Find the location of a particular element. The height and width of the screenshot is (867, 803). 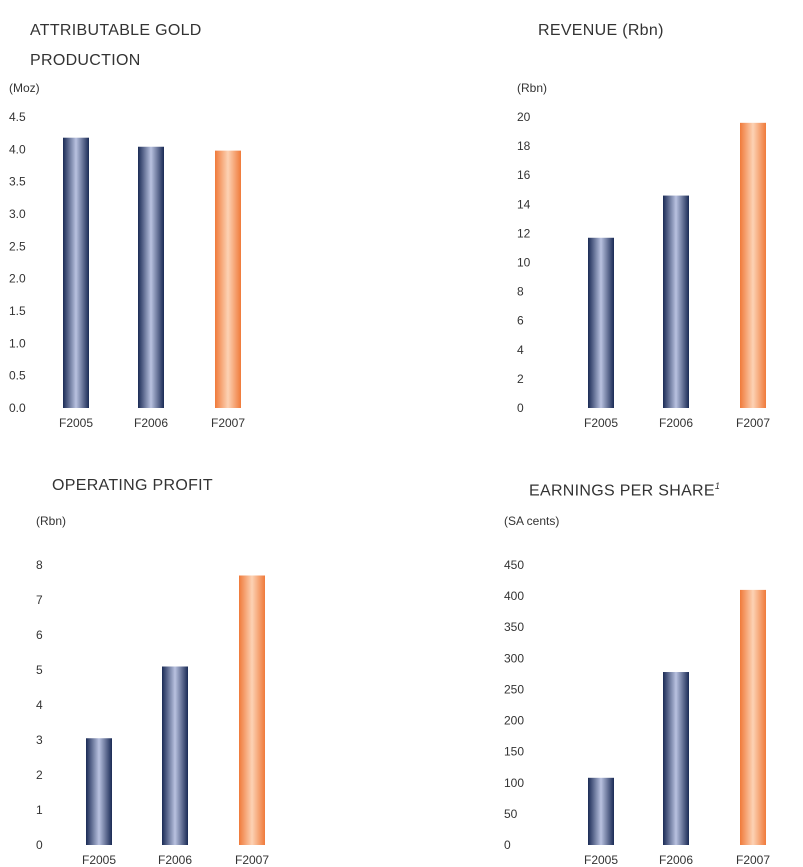

chart-title-line-2: PRODUCTION is located at coordinates (85, 60).